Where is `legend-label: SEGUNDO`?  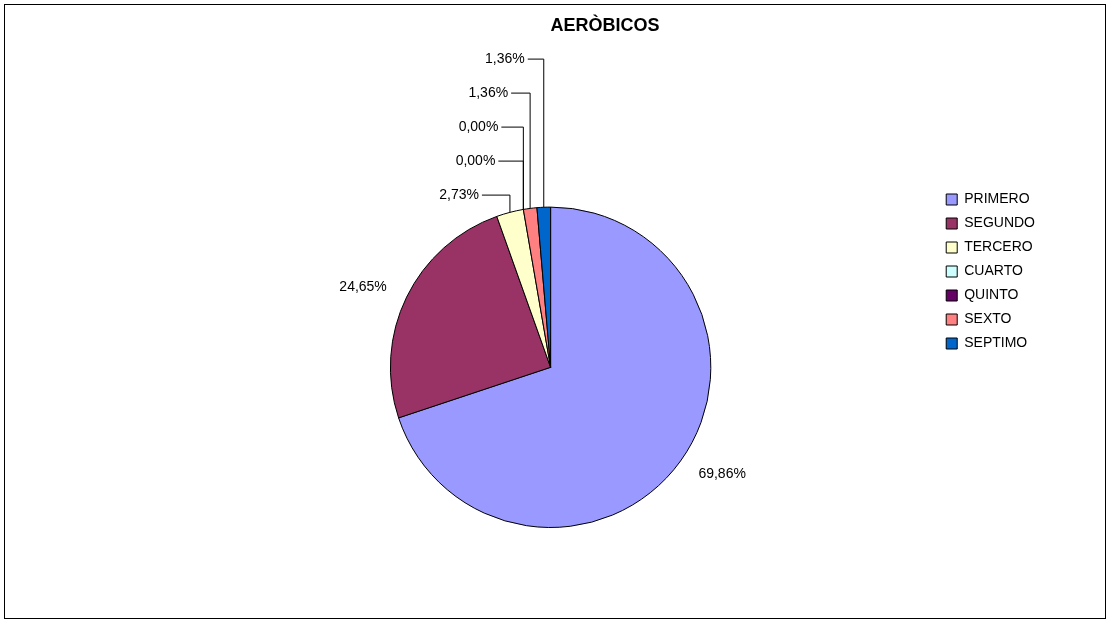 legend-label: SEGUNDO is located at coordinates (1000, 222).